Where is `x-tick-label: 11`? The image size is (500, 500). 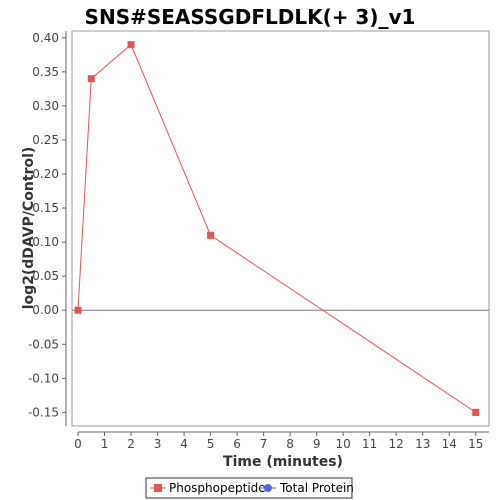 x-tick-label: 11 is located at coordinates (369, 444).